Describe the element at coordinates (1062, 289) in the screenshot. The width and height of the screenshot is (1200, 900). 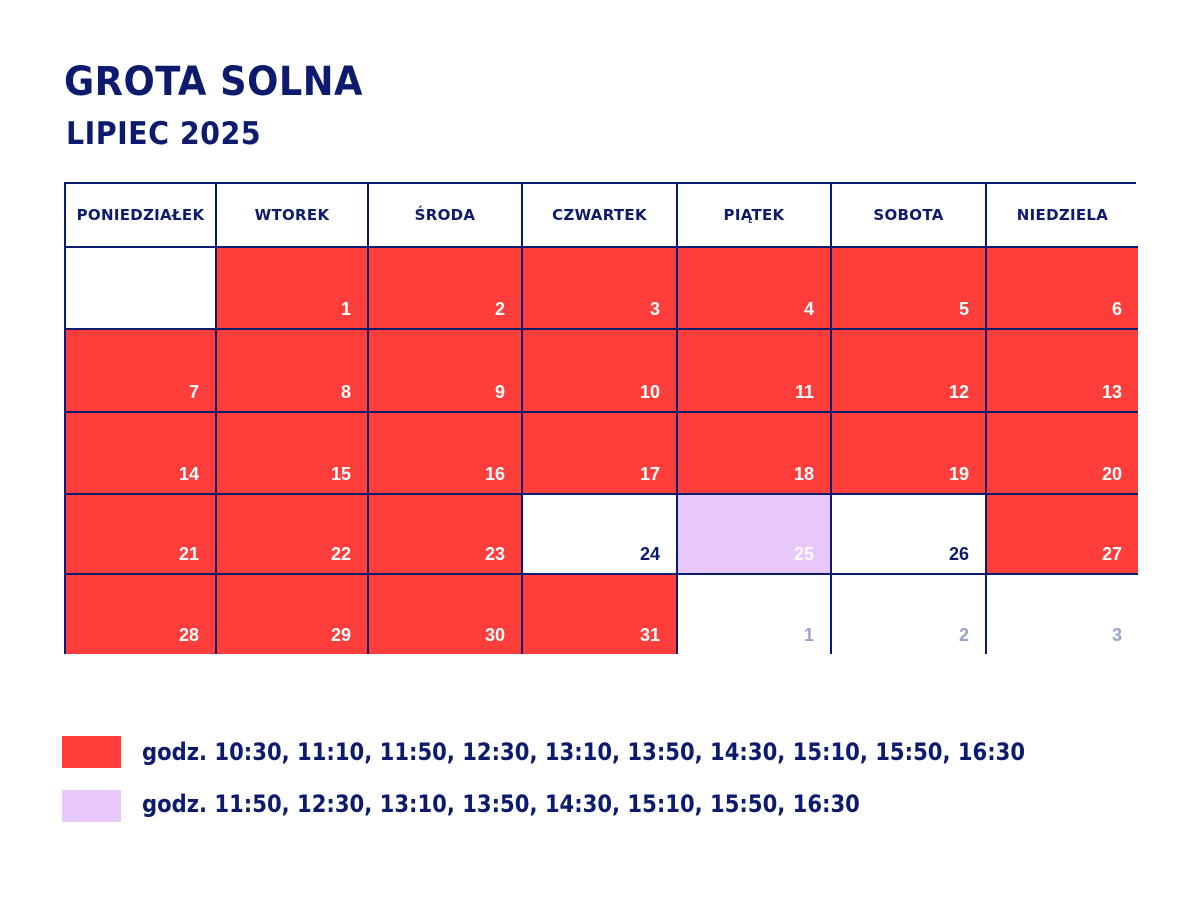
I see `calendar-day-cell: 6` at that location.